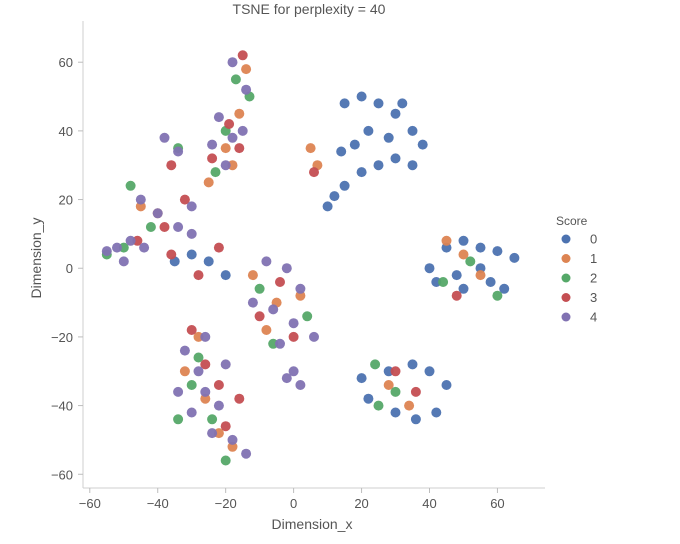 This screenshot has width=680, height=544. I want to click on legend-title: Score, so click(572, 221).